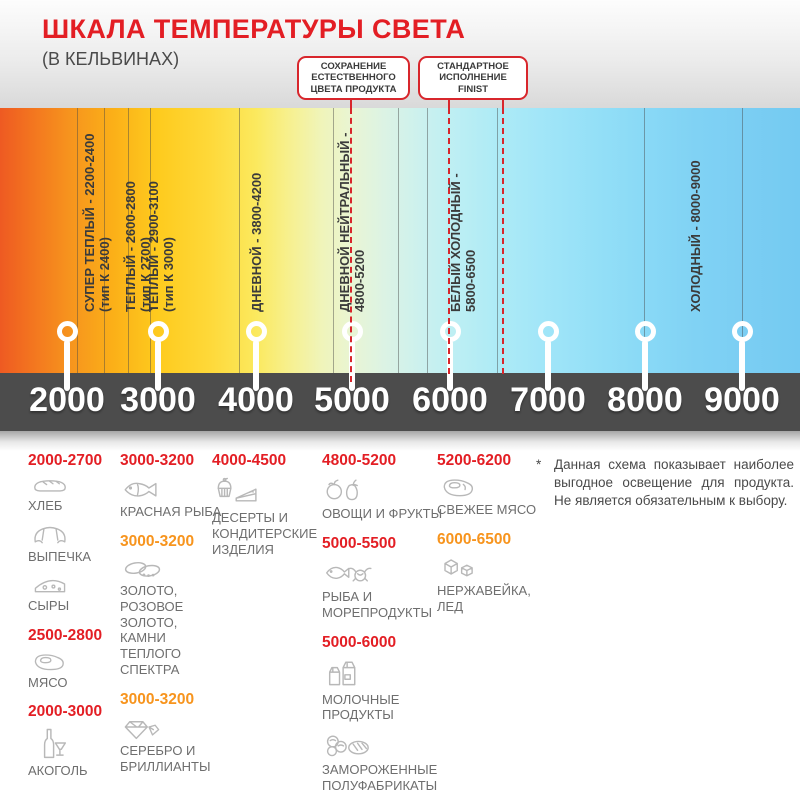  Describe the element at coordinates (695, 236) in the screenshot. I see `zone-label-text: ХОЛОДНЫЙ - 8000-9000` at that location.